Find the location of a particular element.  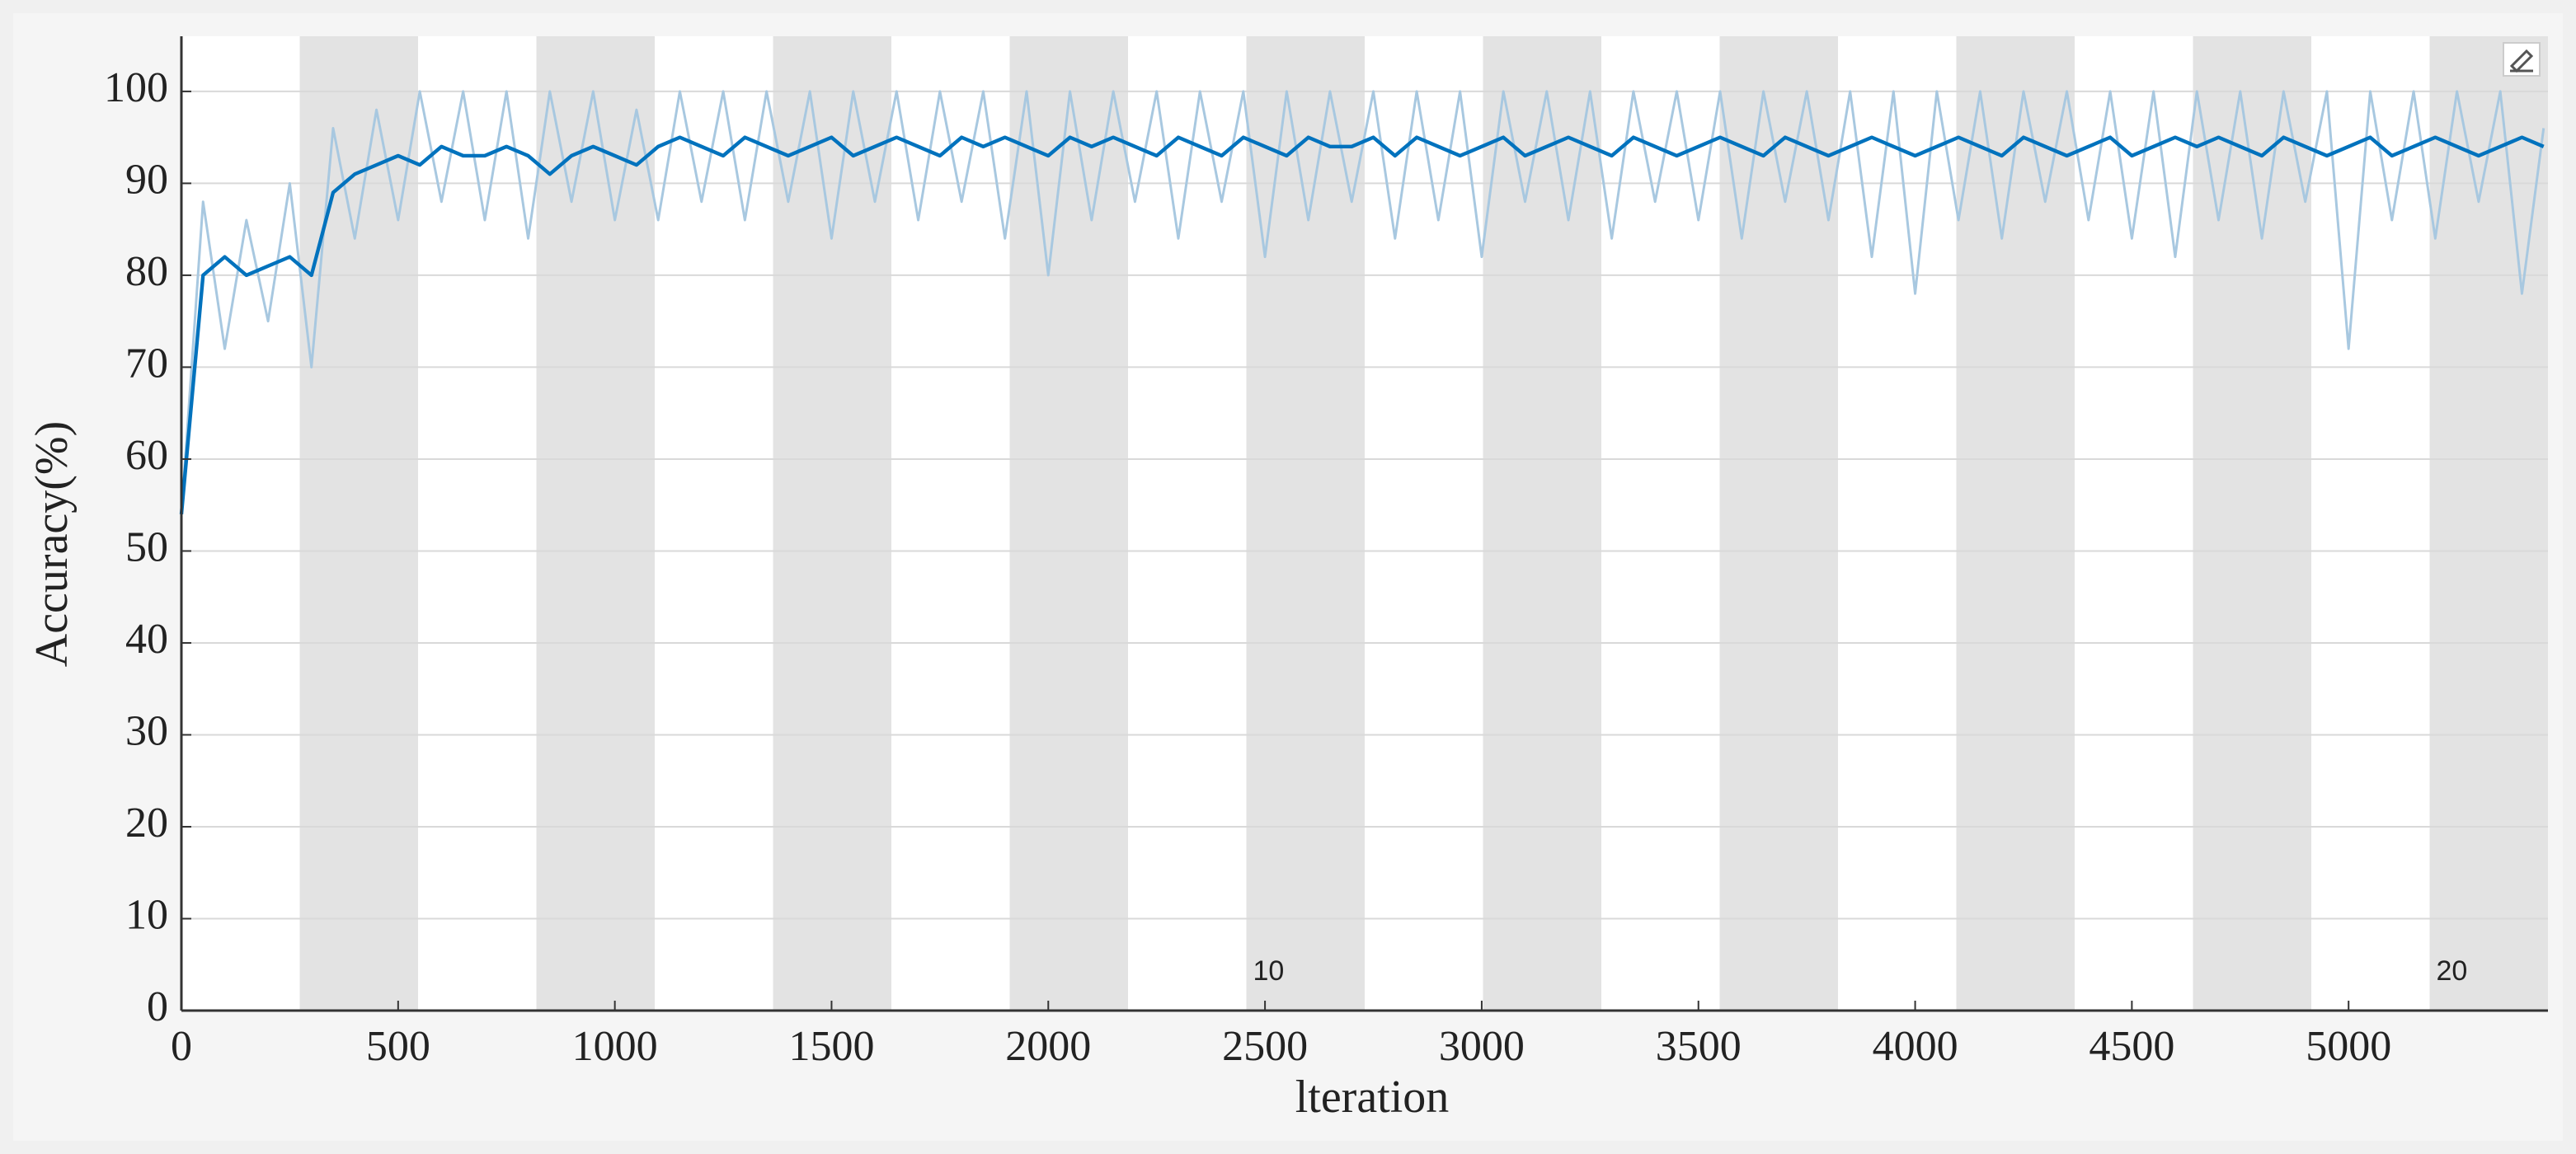

x-tick-label: 2000 is located at coordinates (1048, 1046).